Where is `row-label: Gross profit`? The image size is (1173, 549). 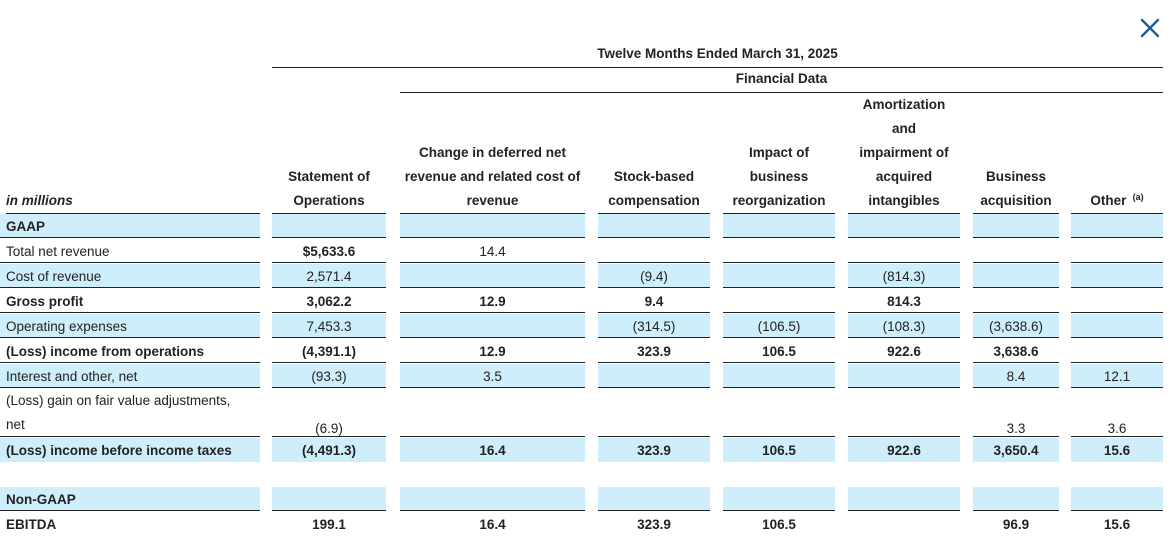
row-label: Gross profit is located at coordinates (130, 301).